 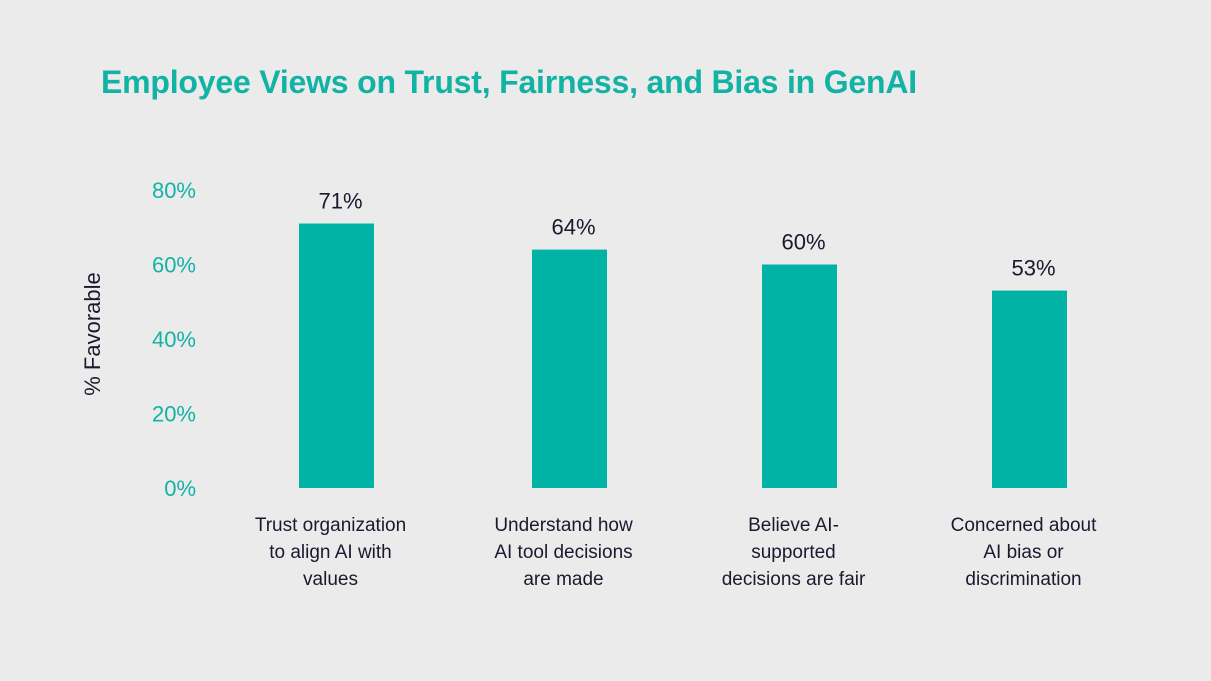 What do you see at coordinates (340, 201) in the screenshot?
I see `data-label: 71%` at bounding box center [340, 201].